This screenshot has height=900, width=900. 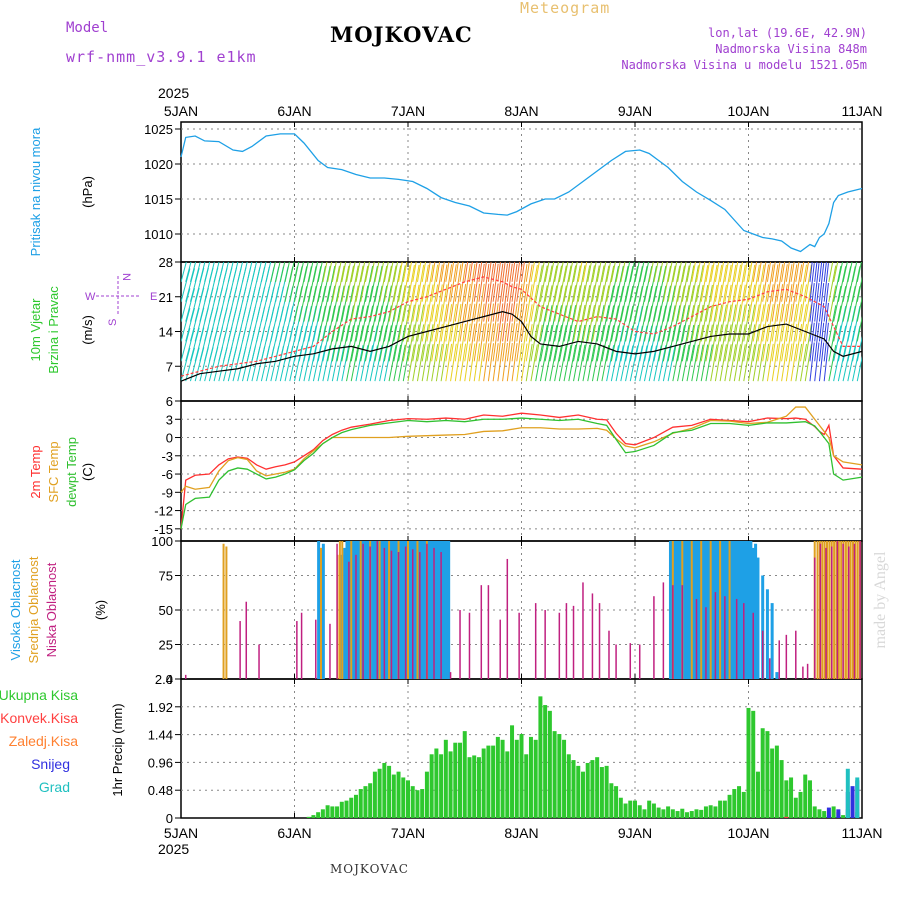 I want to click on temp-2-line, so click(x=521, y=473).